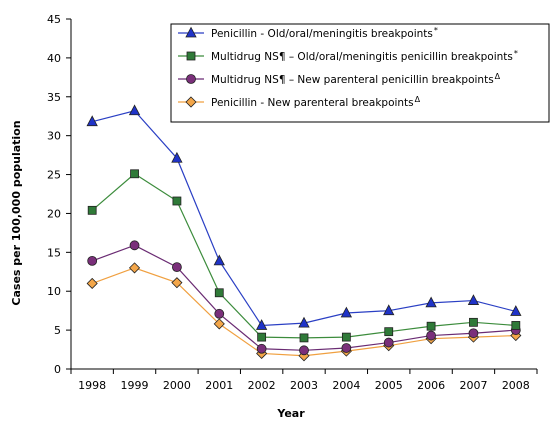 The image size is (558, 436). Describe the element at coordinates (346, 385) in the screenshot. I see `x-tick-label: 2004` at that location.